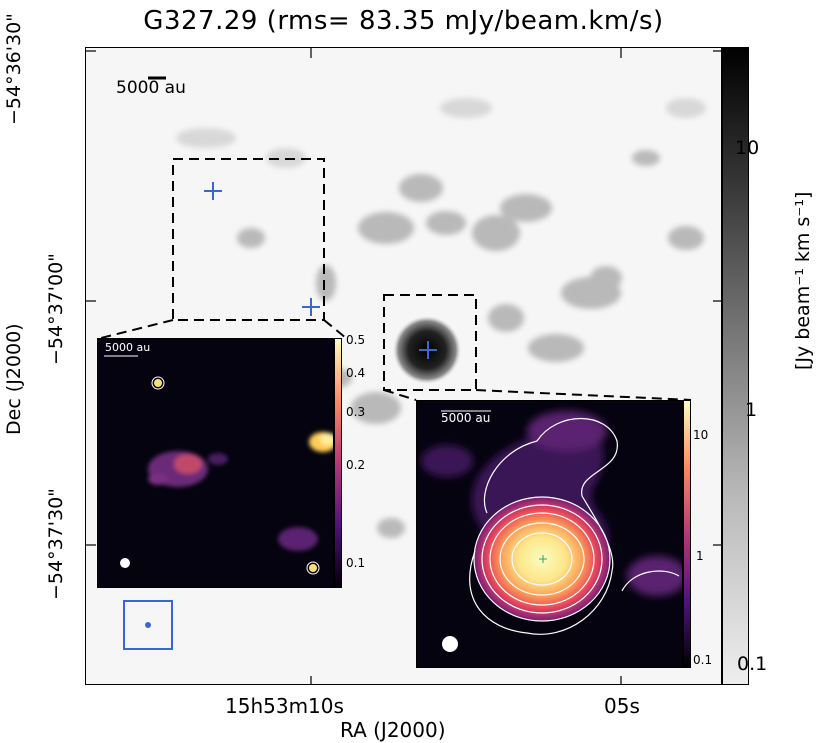 Image resolution: width=830 pixels, height=743 pixels. What do you see at coordinates (356, 465) in the screenshot?
I see `inset-left-cbar-tick: 0.2` at bounding box center [356, 465].